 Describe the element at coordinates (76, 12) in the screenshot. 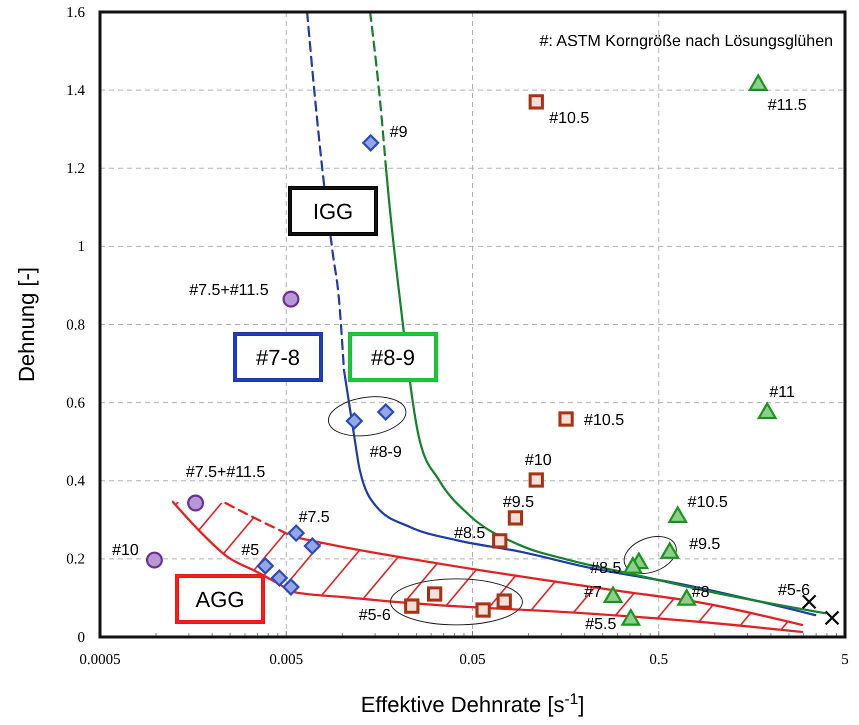

I see `y-tick-label: 1.6` at that location.